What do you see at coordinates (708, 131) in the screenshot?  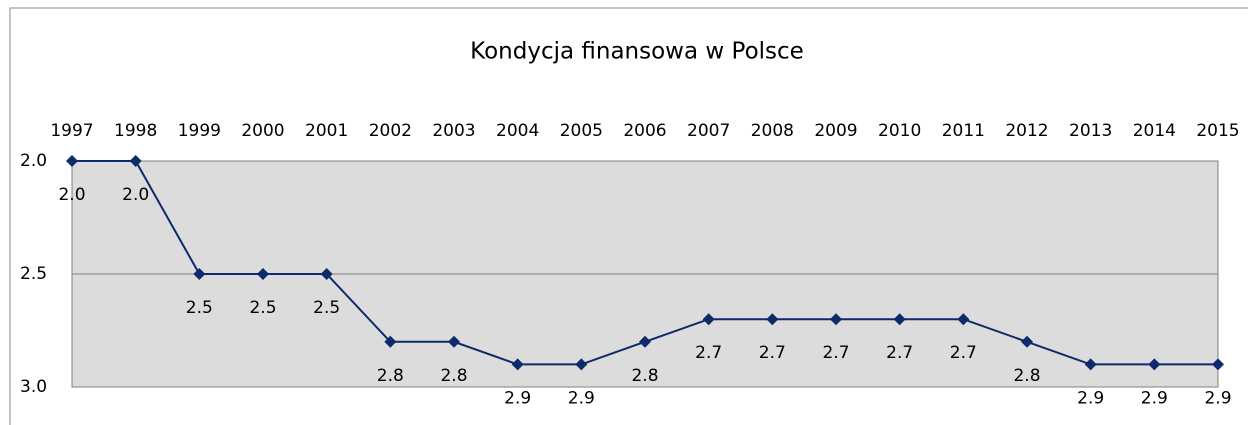 I see `x-tick-label: 2007` at bounding box center [708, 131].